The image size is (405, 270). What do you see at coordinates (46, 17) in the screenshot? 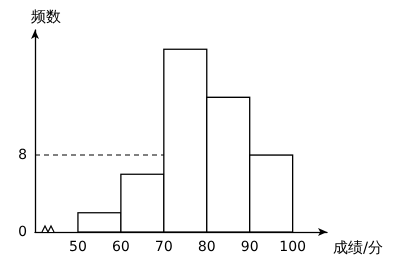
I see `y-axis-title: 频数` at bounding box center [46, 17].